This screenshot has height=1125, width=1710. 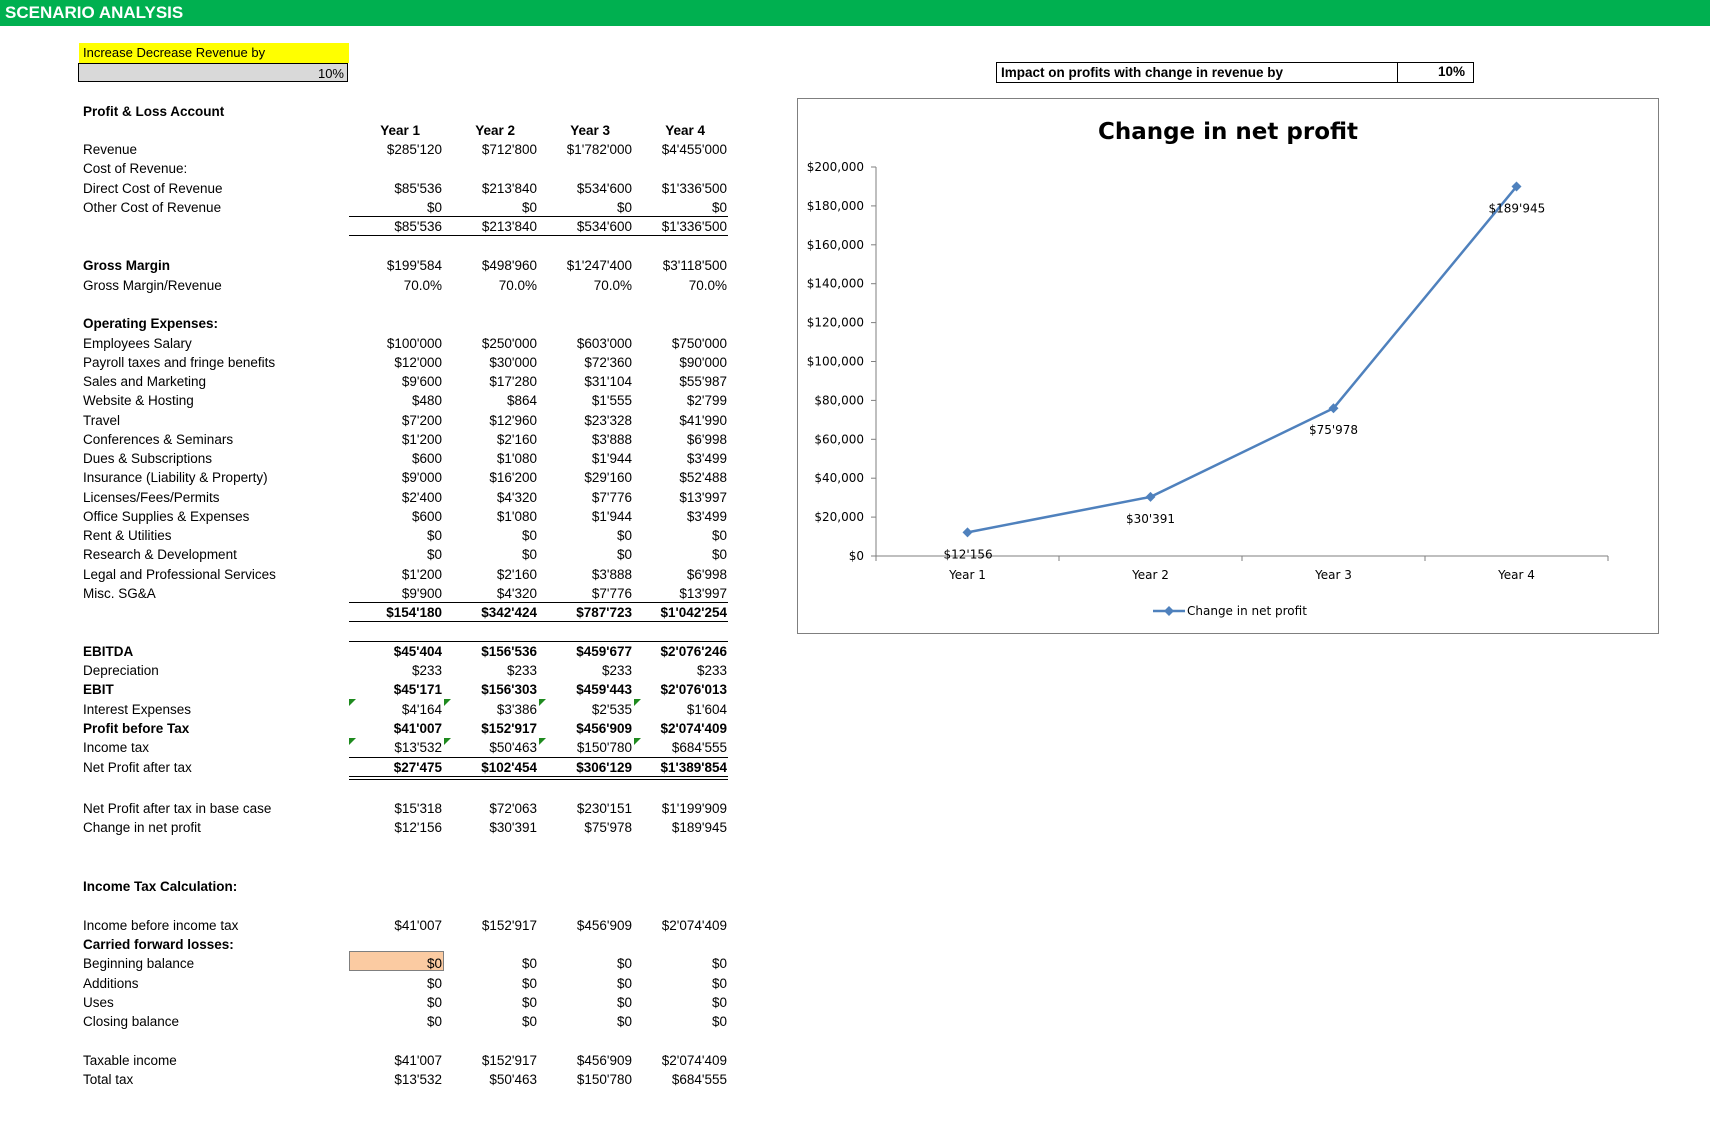 I want to click on row-label: Office Supplies & Expenses, so click(x=166, y=516).